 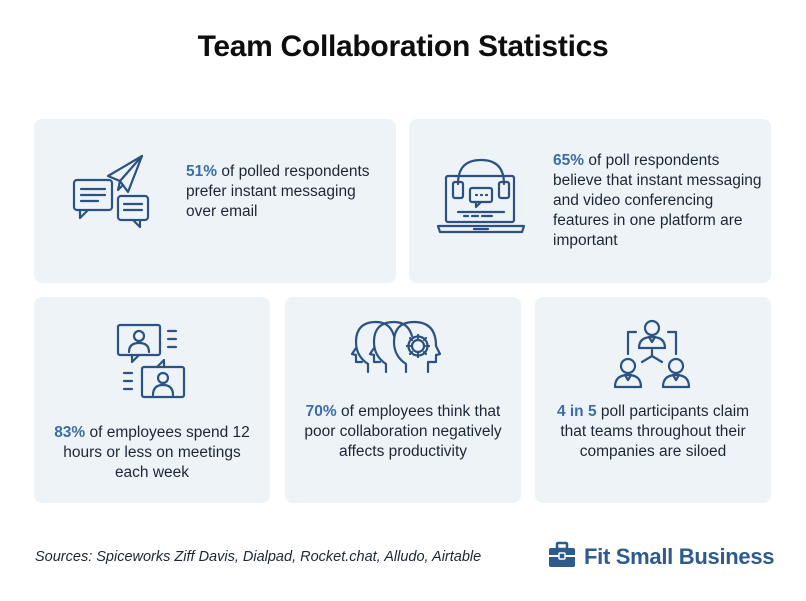 I want to click on stat-highlight: 65%, so click(x=569, y=160).